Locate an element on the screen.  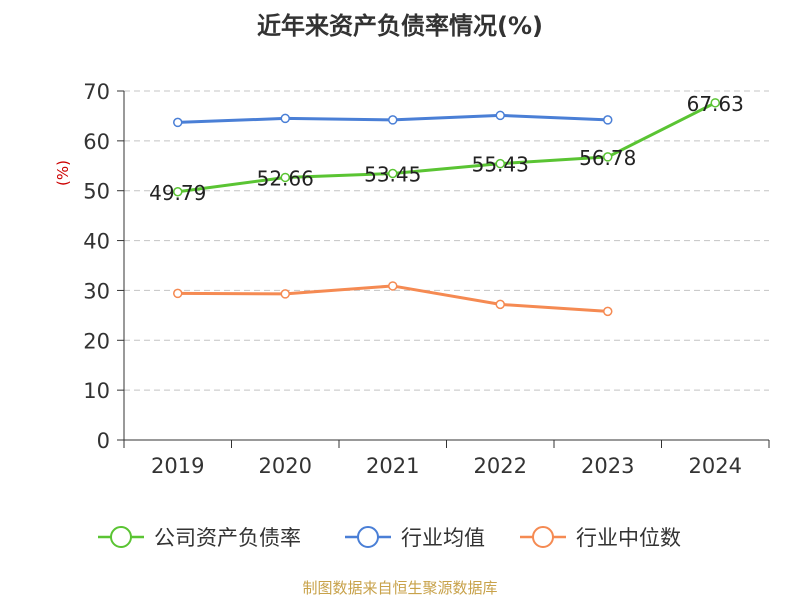
x-tick-label: 2019 is located at coordinates (177, 466).